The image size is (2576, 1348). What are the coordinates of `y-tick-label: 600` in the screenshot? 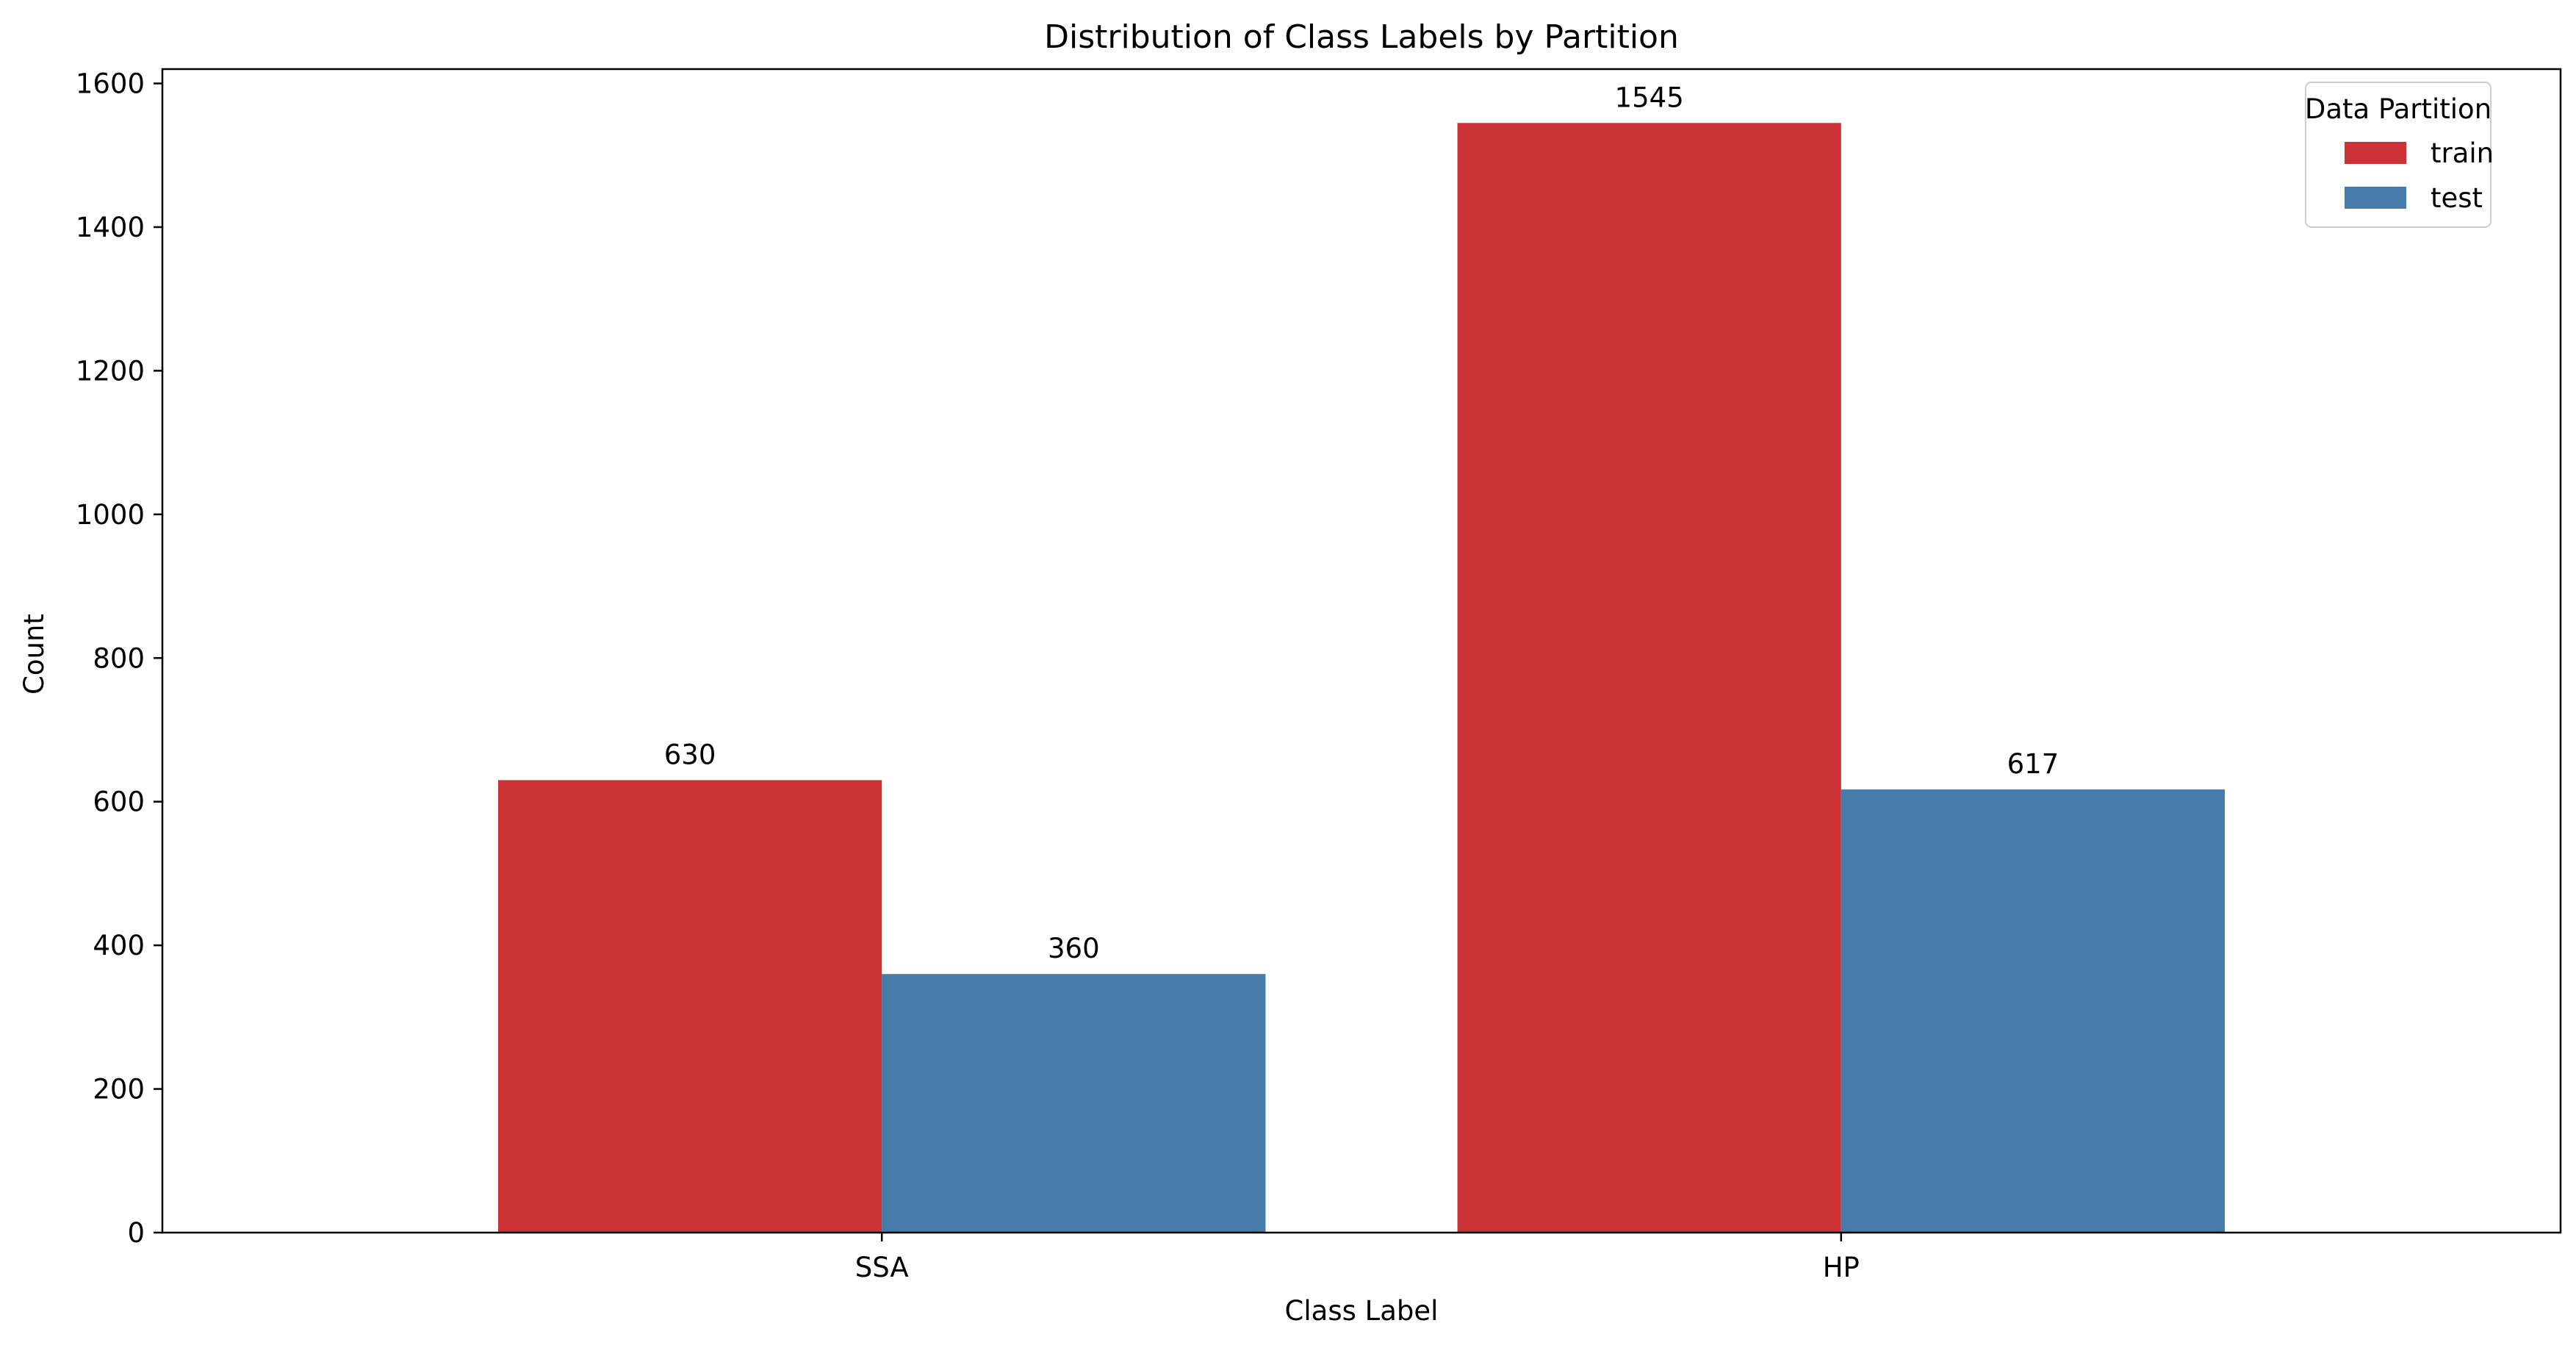 It's located at (119, 802).